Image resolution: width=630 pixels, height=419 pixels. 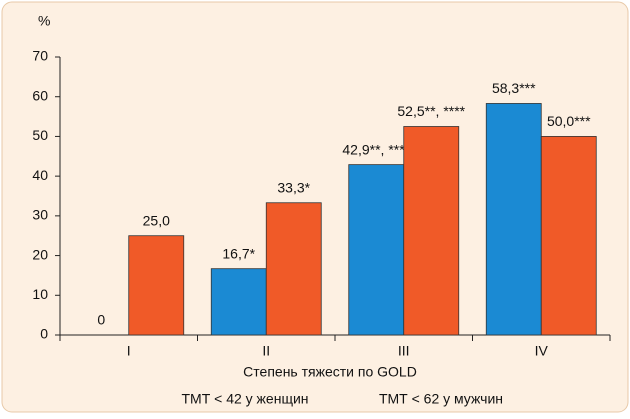 What do you see at coordinates (40, 135) in the screenshot?
I see `y-tick-label: 50` at bounding box center [40, 135].